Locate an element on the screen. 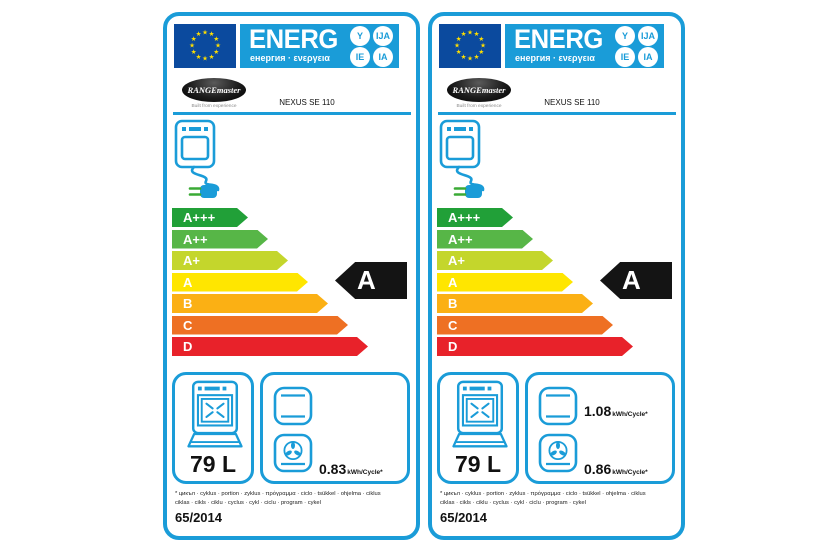  conventional-consumption: 1.08kWh/Cycle* is located at coordinates (629, 412).